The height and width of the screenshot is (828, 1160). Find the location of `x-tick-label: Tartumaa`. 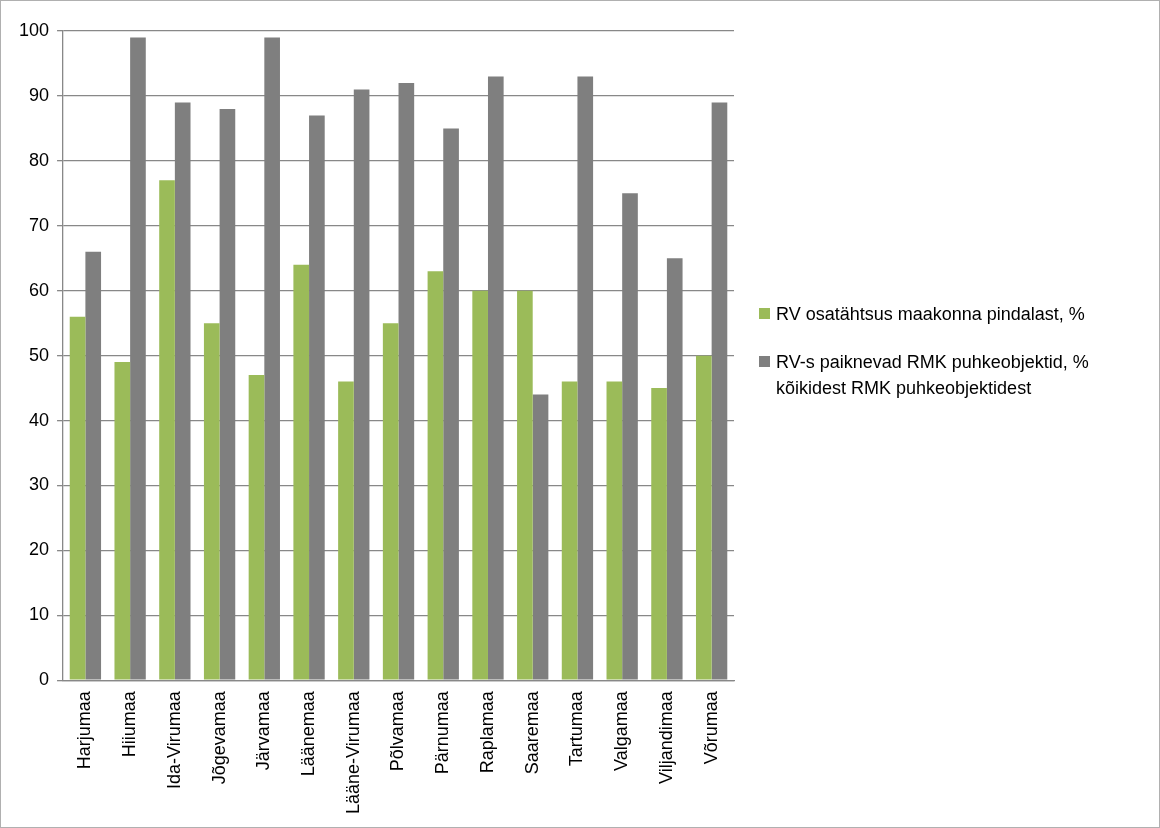

x-tick-label: Tartumaa is located at coordinates (576, 728).